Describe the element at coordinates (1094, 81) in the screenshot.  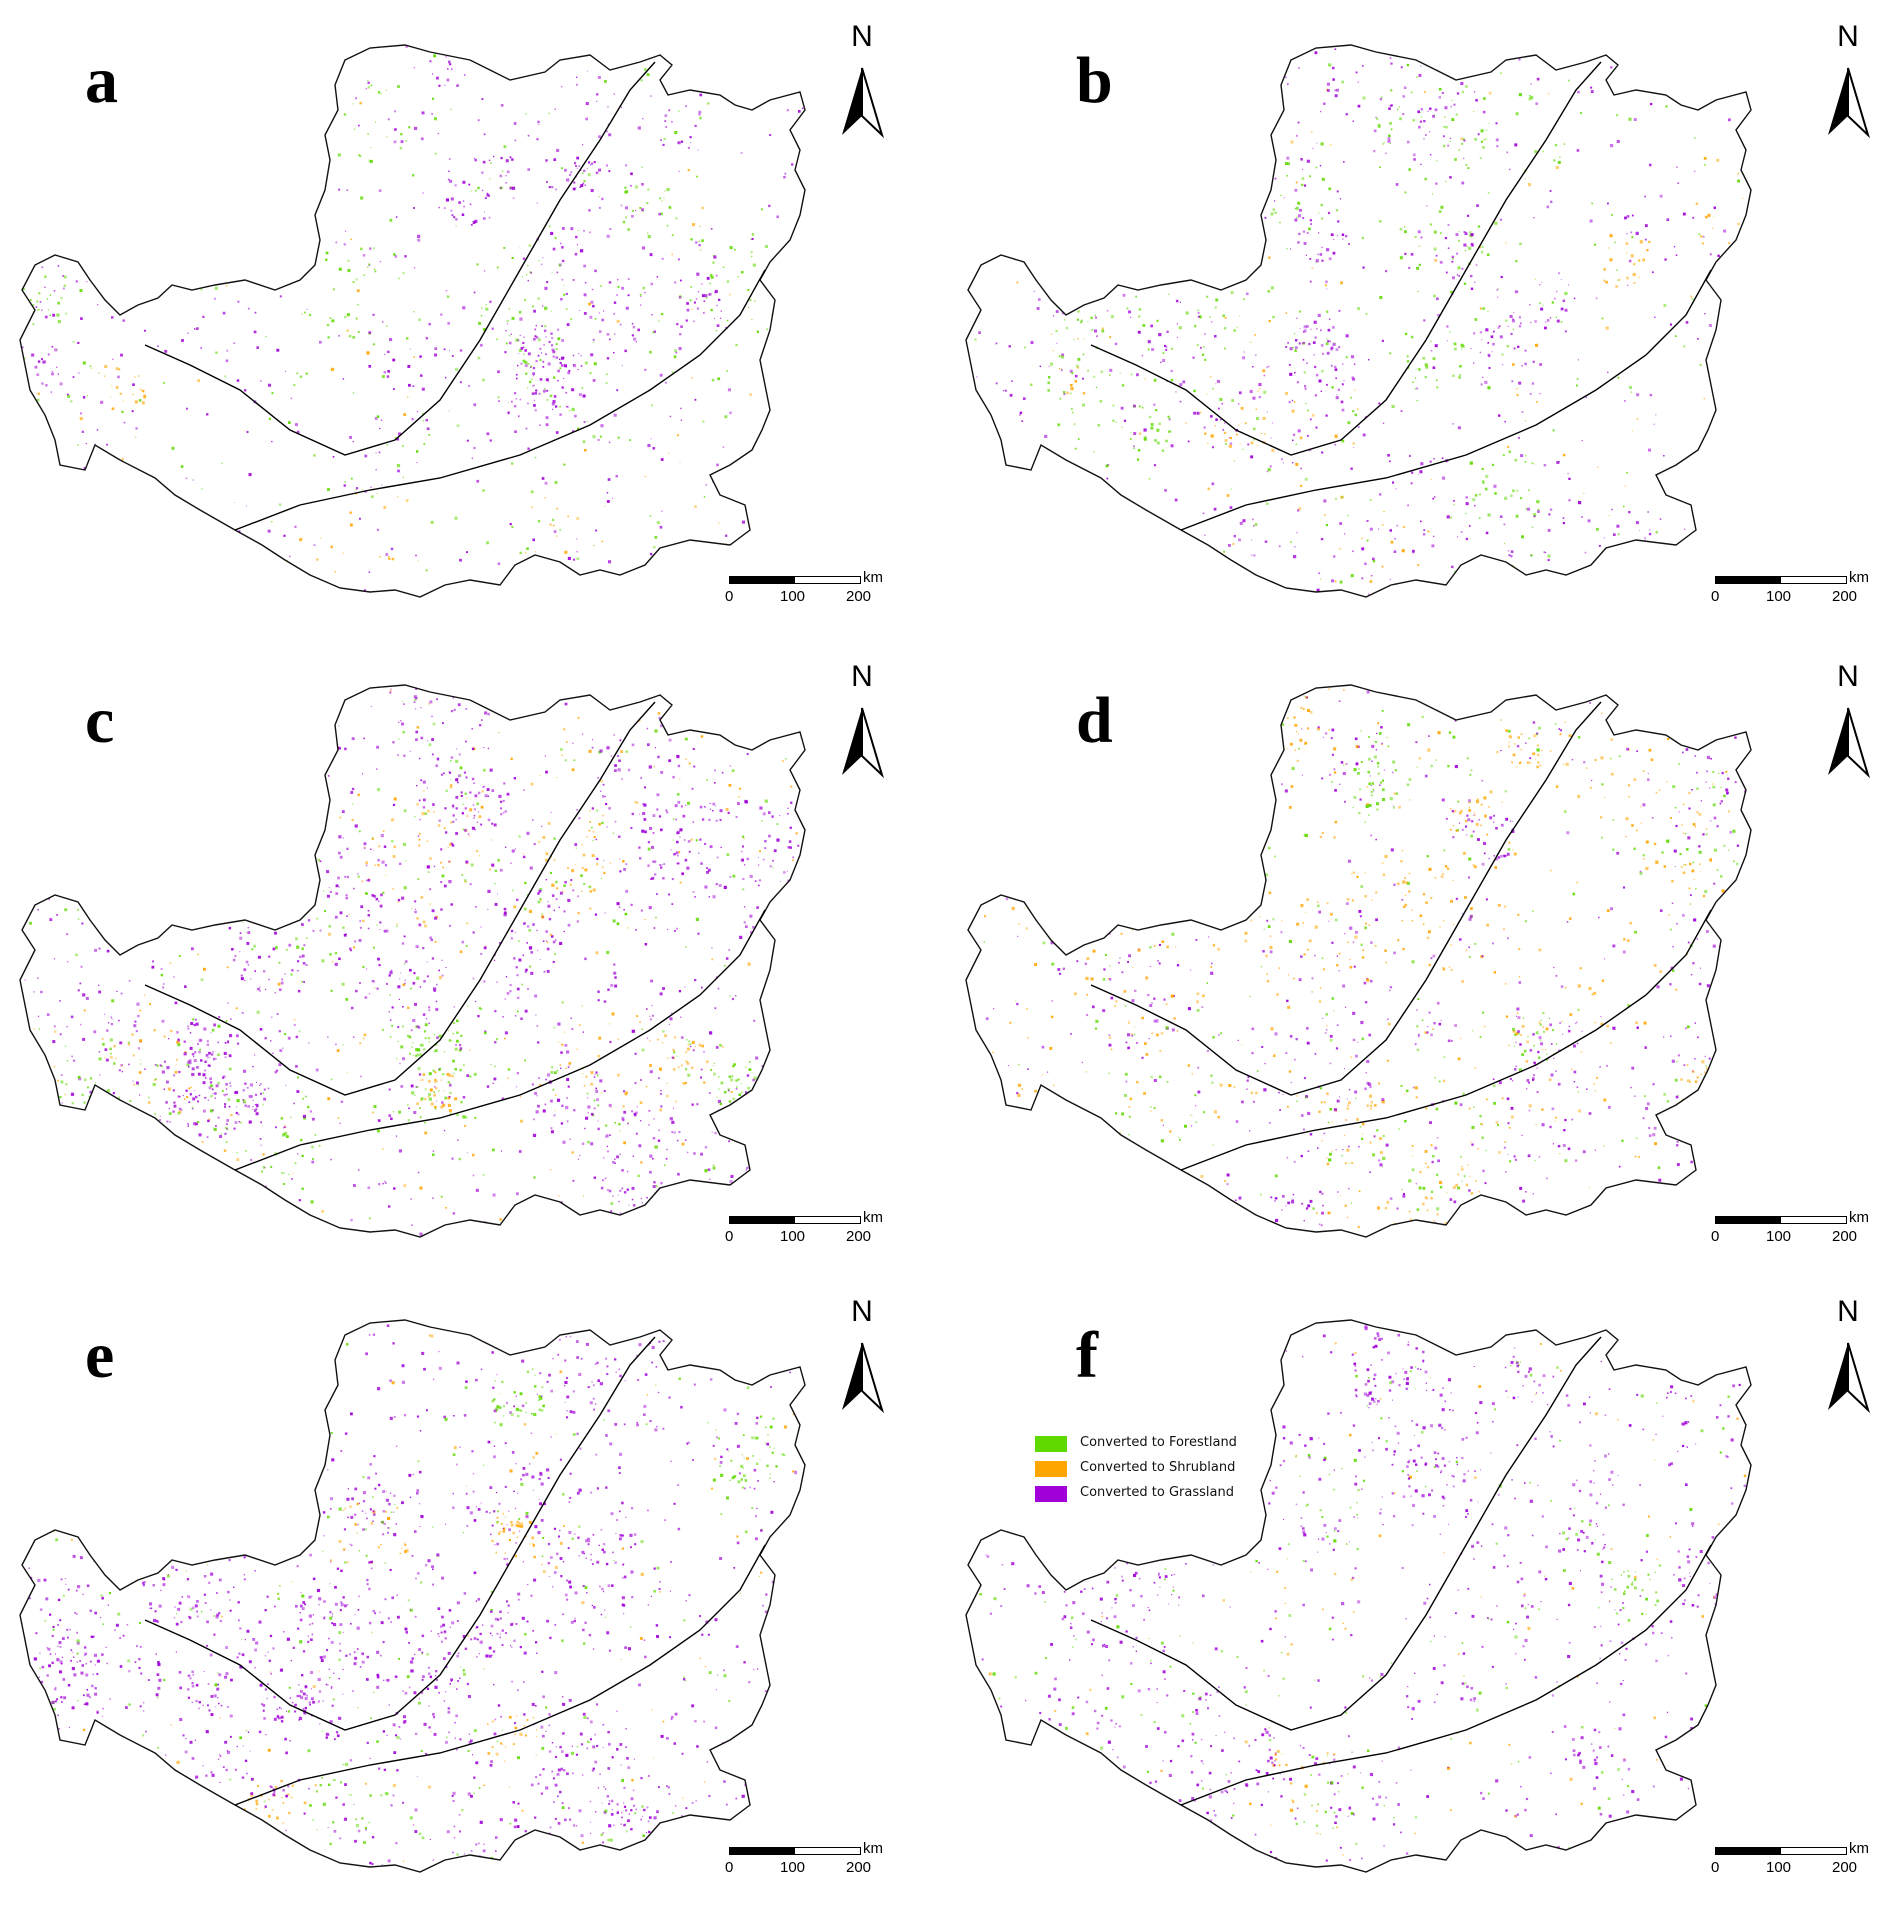
I see `panel-letter: b` at that location.